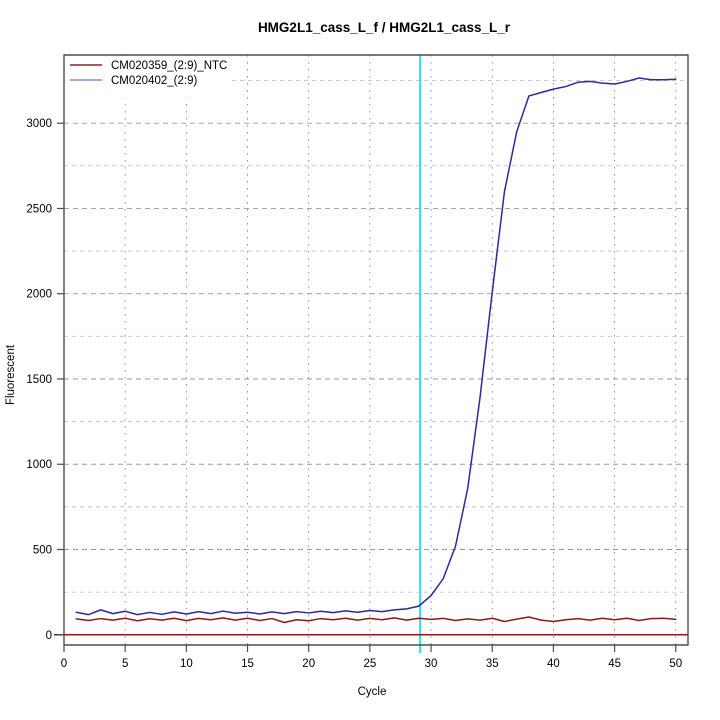  I want to click on y-tick-label: 2000, so click(39, 295).